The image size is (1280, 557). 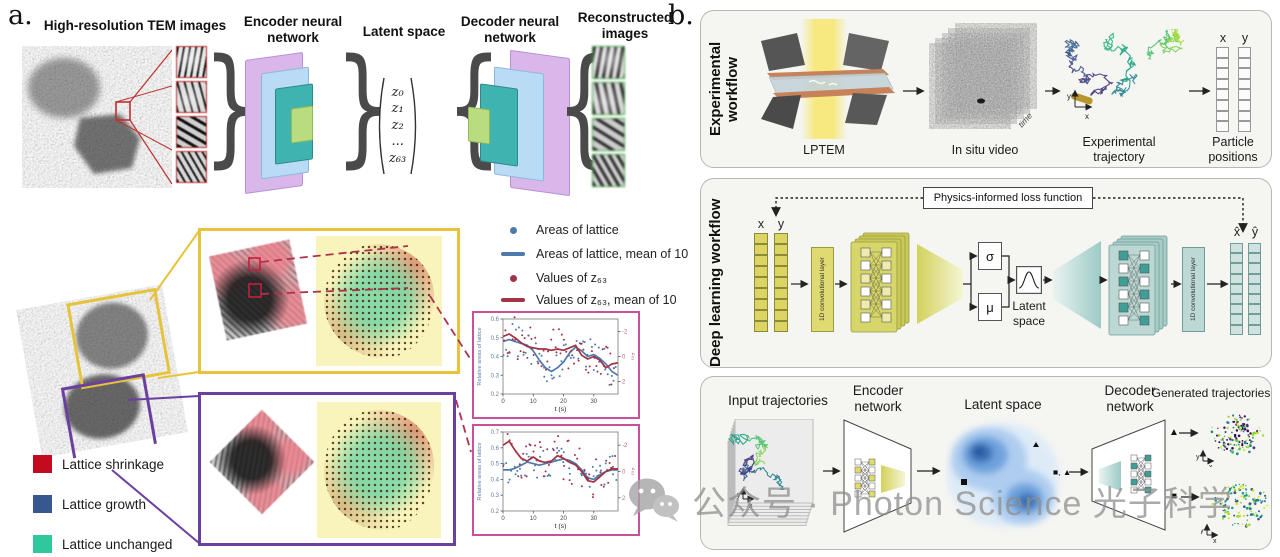 What do you see at coordinates (513, 300) in the screenshot?
I see `z63-line-marker` at bounding box center [513, 300].